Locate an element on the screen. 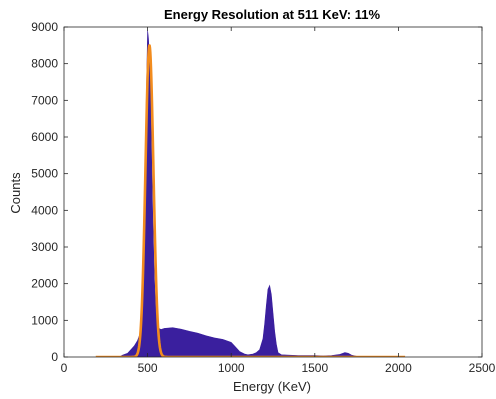 The height and width of the screenshot is (399, 496). y-tick-label: 3000 is located at coordinates (44, 247).